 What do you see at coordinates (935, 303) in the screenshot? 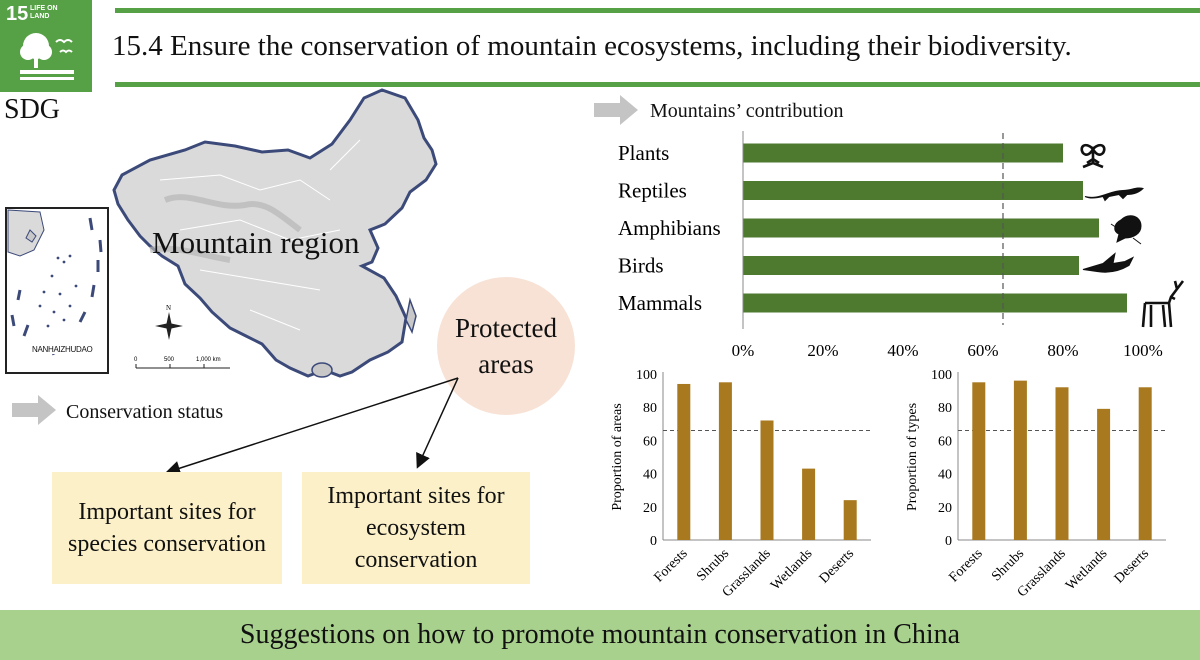
I see `bar-mammals` at bounding box center [935, 303].